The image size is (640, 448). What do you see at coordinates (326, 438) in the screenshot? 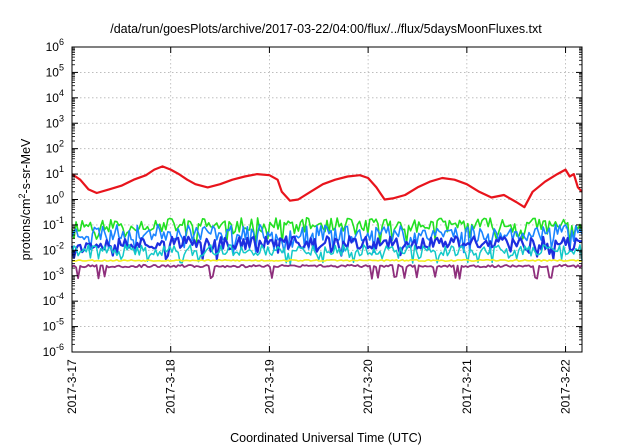
I see `x-axis-label: Coordinated Universal Time (UTC)` at bounding box center [326, 438].